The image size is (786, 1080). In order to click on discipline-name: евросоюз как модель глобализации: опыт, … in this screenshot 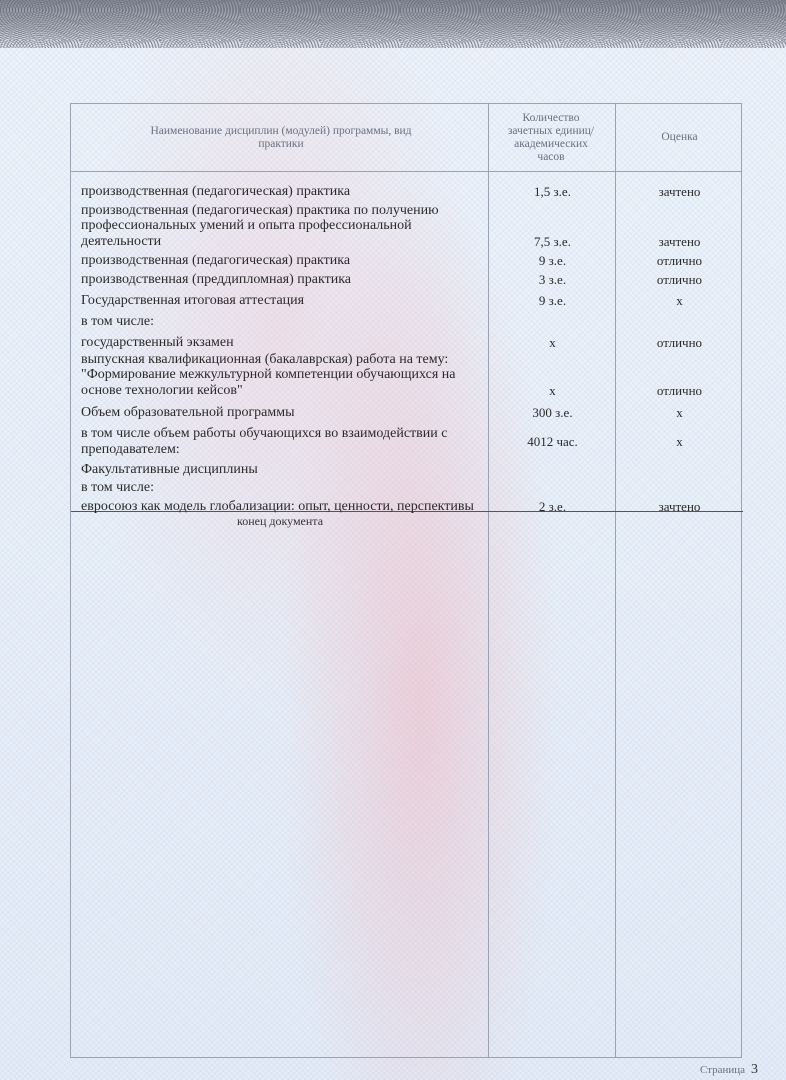, I will do `click(277, 506)`.